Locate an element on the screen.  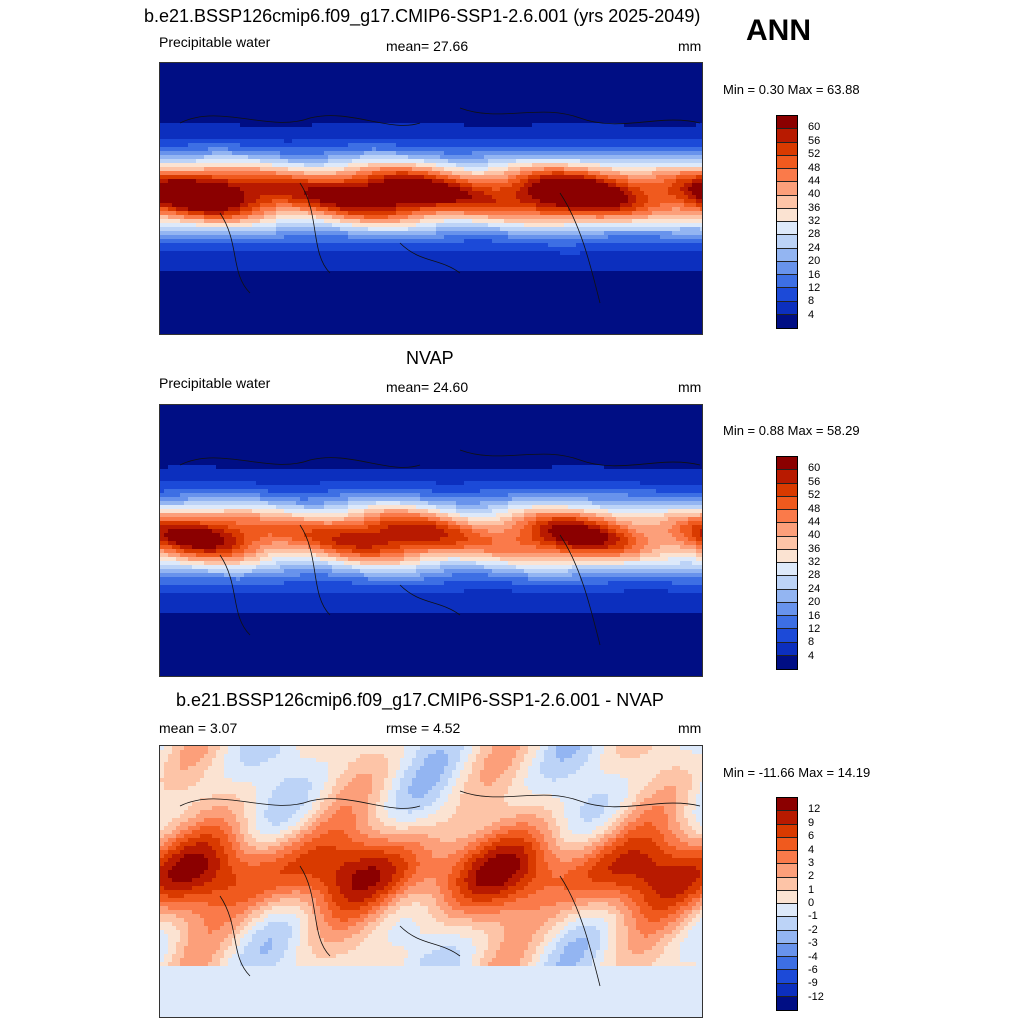
panel-2-colorbar is located at coordinates (787, 563).